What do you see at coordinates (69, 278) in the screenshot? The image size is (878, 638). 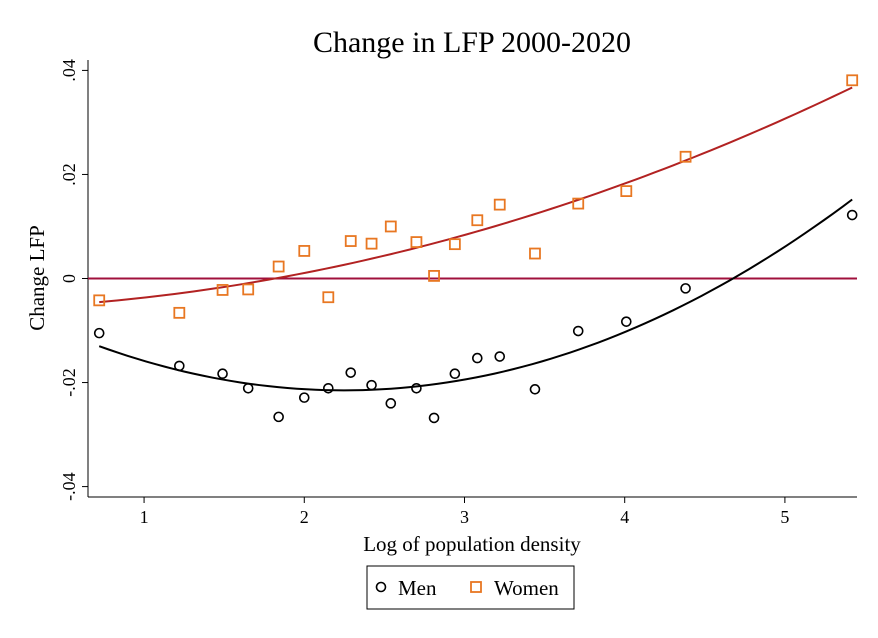 I see `y-tick-label: 0` at bounding box center [69, 278].